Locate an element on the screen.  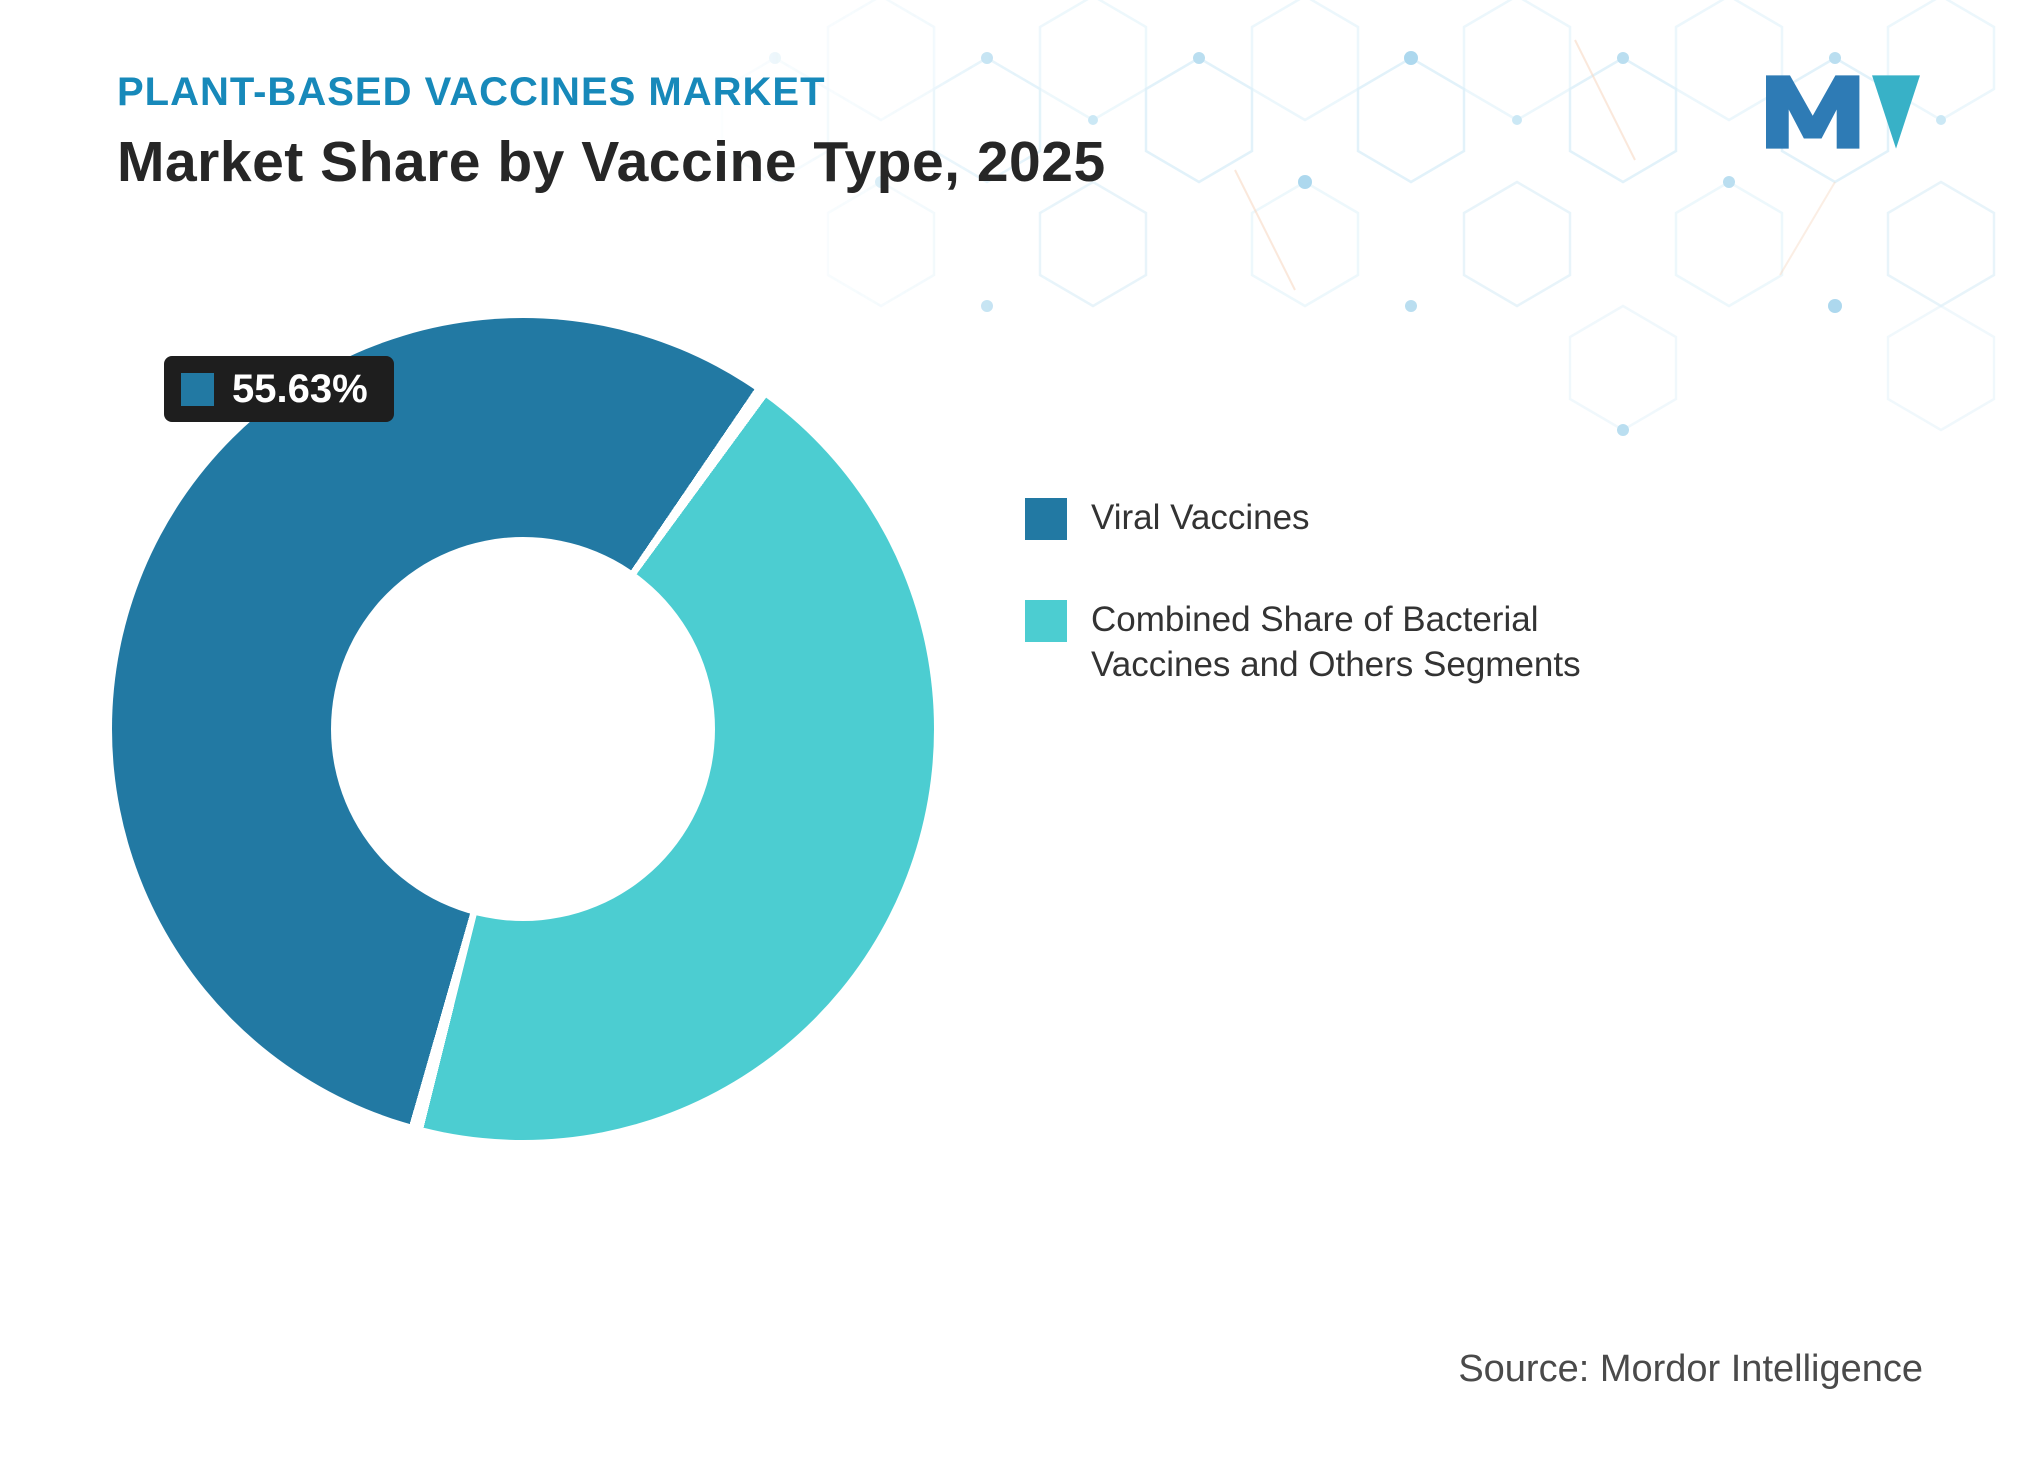
donut-hole is located at coordinates (523, 729).